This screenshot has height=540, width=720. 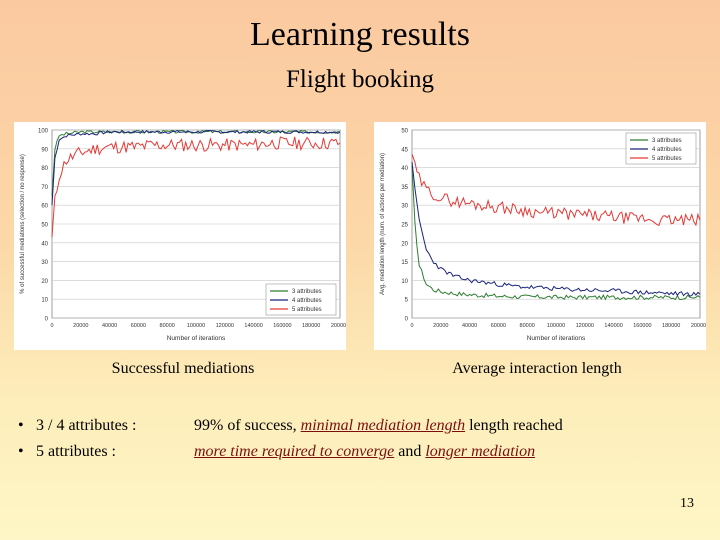 I want to click on series-line-3-attributes, so click(x=556, y=233).